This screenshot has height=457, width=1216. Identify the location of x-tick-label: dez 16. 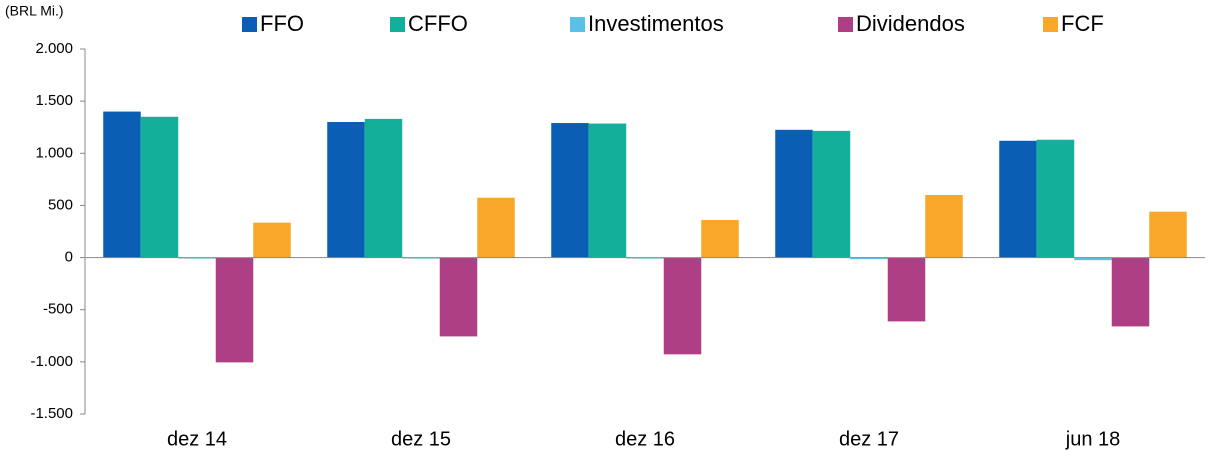
(645, 439).